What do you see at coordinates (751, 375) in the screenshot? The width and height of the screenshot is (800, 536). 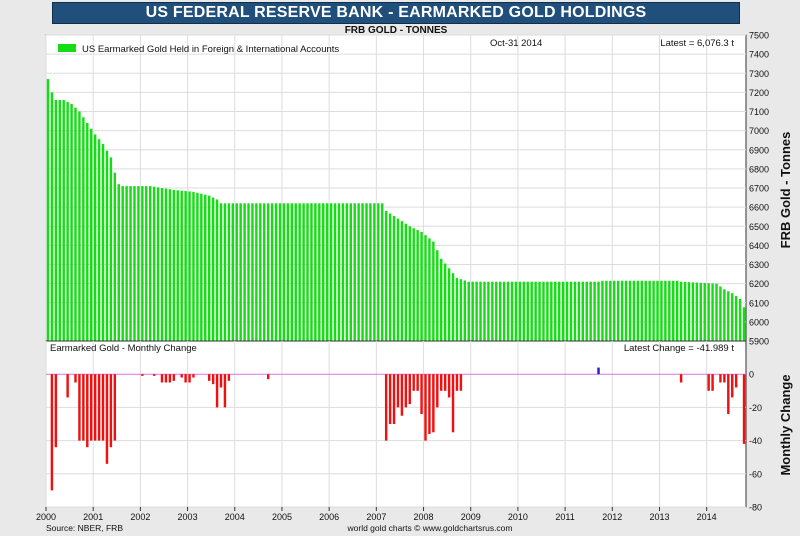 I see `bottom-y-tick: 0` at bounding box center [751, 375].